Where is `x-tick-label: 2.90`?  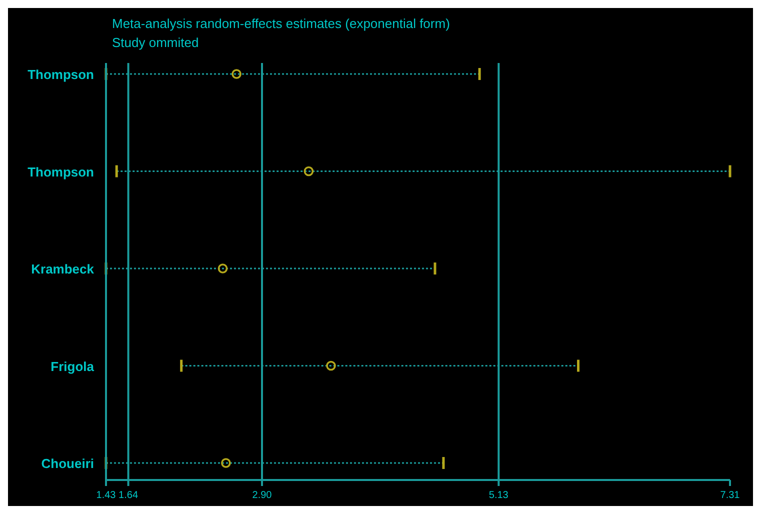 x-tick-label: 2.90 is located at coordinates (262, 495).